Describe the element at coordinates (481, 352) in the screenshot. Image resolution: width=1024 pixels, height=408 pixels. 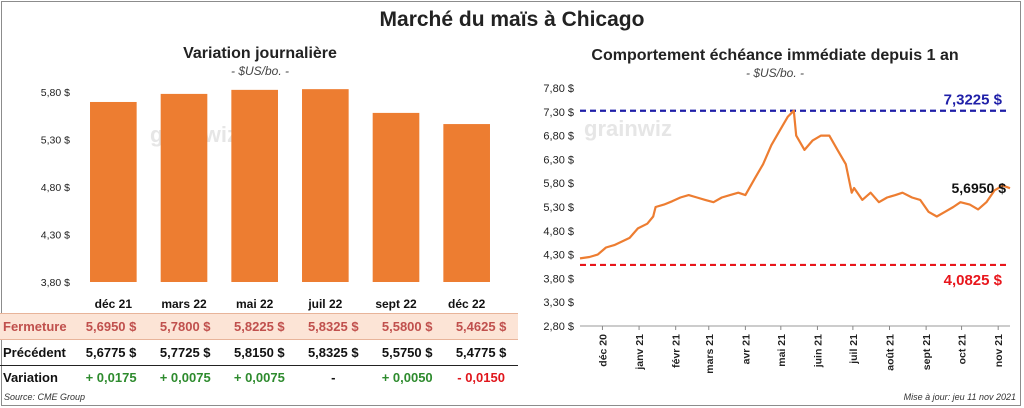
I see `table-cell: 5,4775 $` at that location.